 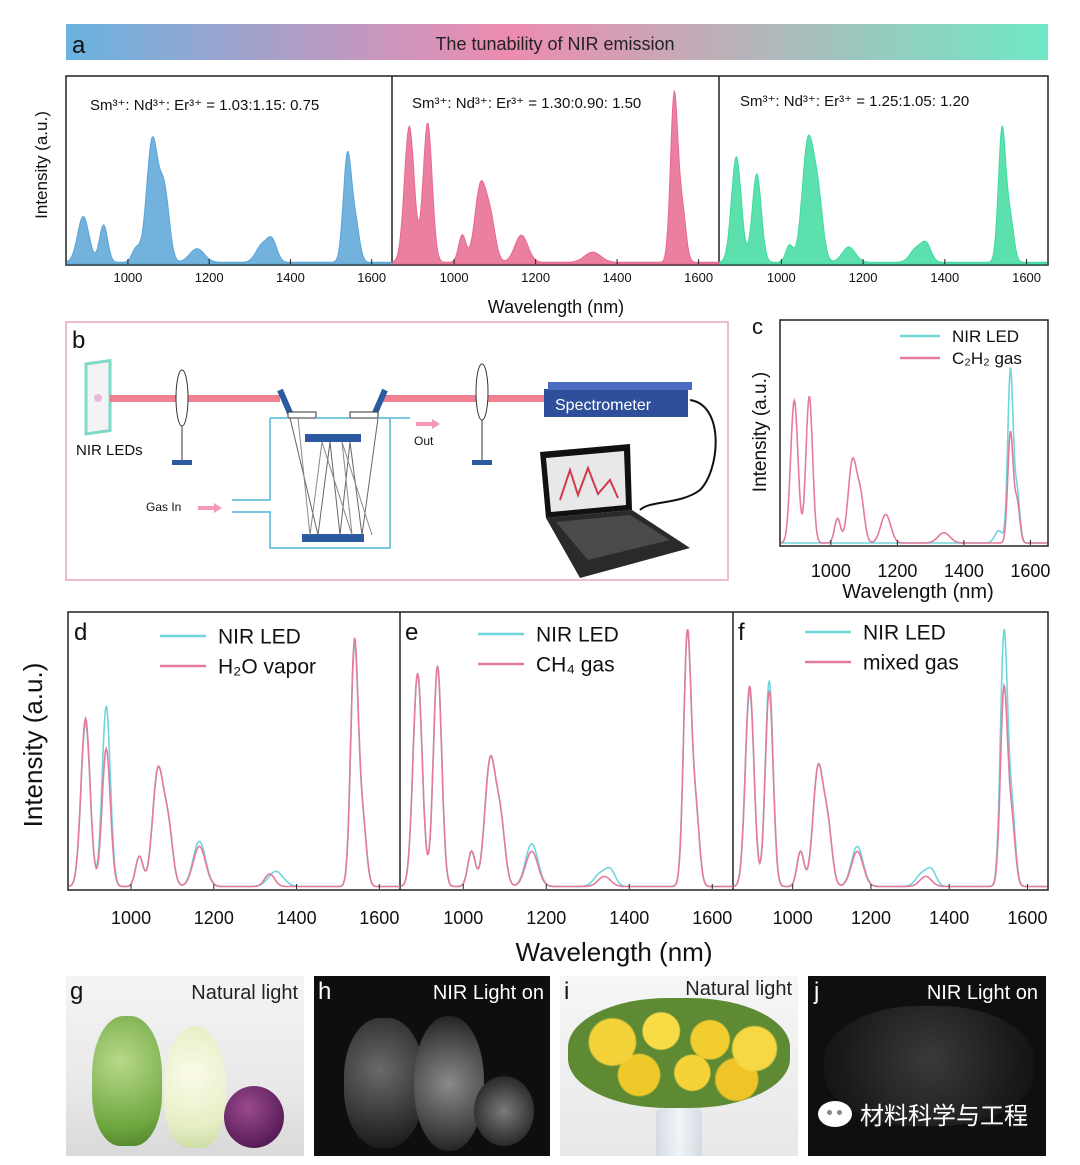 What do you see at coordinates (603, 405) in the screenshot?
I see `spectrometer-label: Spectrometer` at bounding box center [603, 405].